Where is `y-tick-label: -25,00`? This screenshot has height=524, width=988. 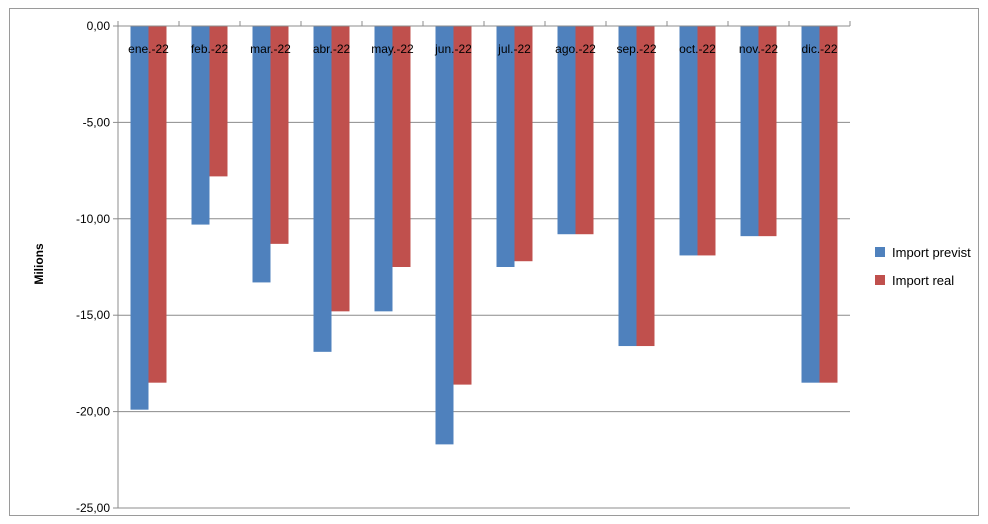
y-tick-label: -25,00 is located at coordinates (93, 508).